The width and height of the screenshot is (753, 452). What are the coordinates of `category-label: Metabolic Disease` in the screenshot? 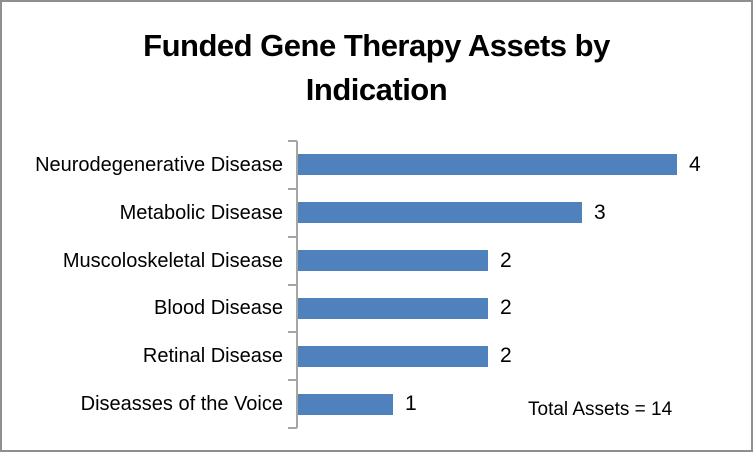 It's located at (201, 213).